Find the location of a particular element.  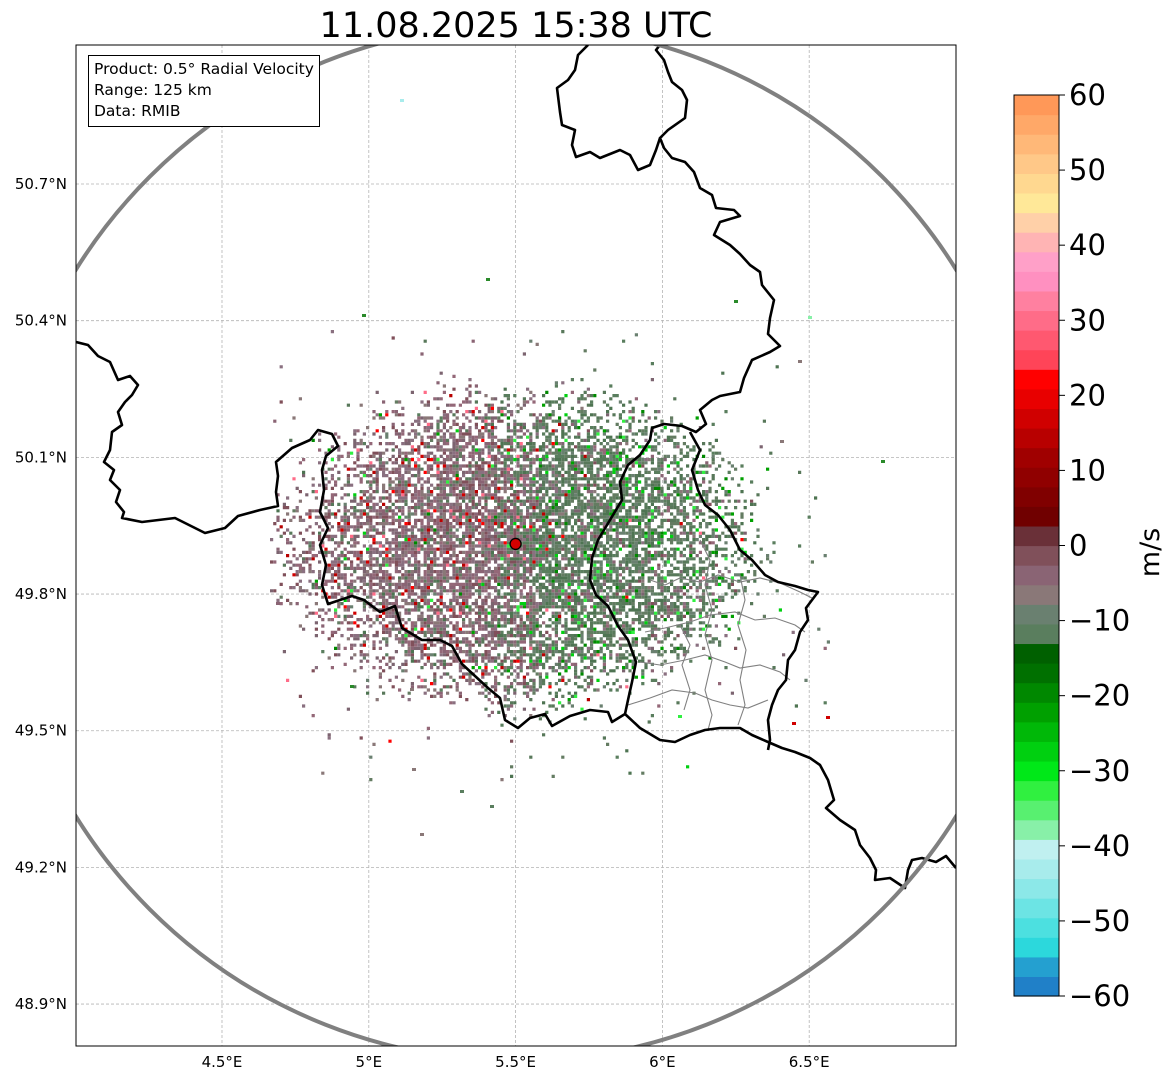

colorbar-tick-label: 20 is located at coordinates (1087, 395).